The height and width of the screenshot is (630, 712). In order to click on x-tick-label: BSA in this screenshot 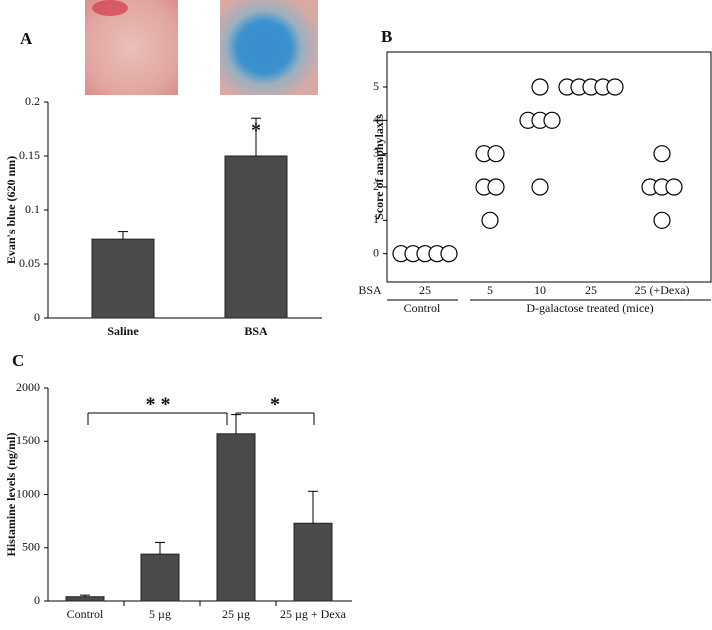, I will do `click(256, 331)`.